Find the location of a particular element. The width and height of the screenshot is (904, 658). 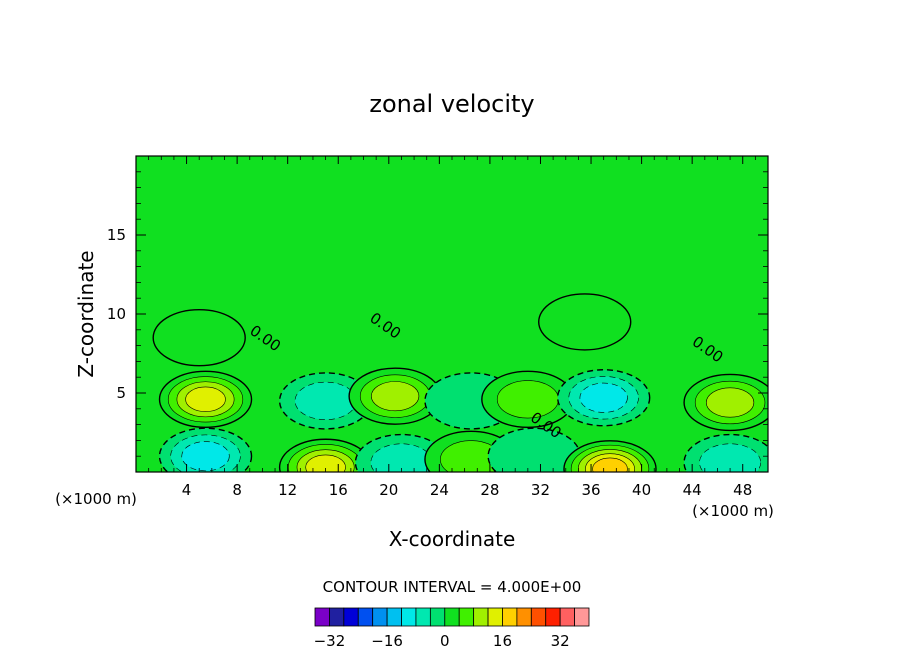

colorbar-tick-label: 16 is located at coordinates (502, 641).